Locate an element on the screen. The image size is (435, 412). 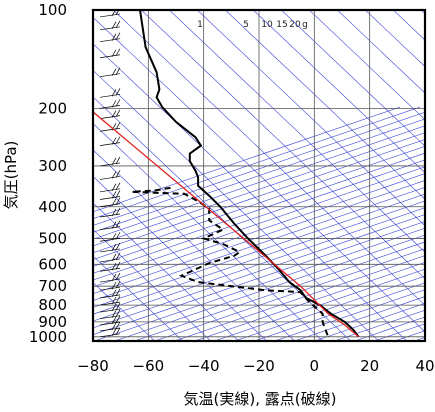
mixing-ratio-label: 20 is located at coordinates (295, 25).